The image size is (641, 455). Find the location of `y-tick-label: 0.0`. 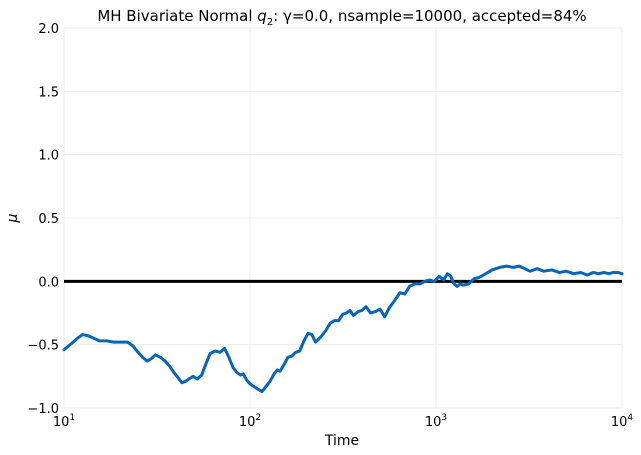

y-tick-label: 0.0 is located at coordinates (48, 282).